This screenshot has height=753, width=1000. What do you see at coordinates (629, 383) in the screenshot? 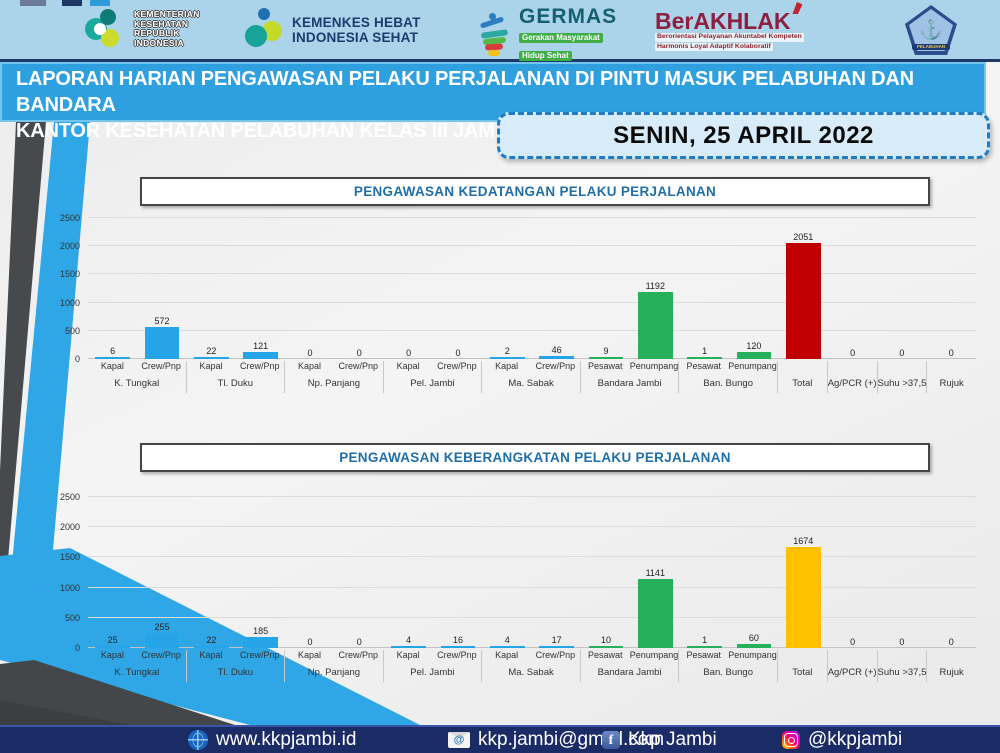
I see `group-label: Bandara Jambi` at bounding box center [629, 383].